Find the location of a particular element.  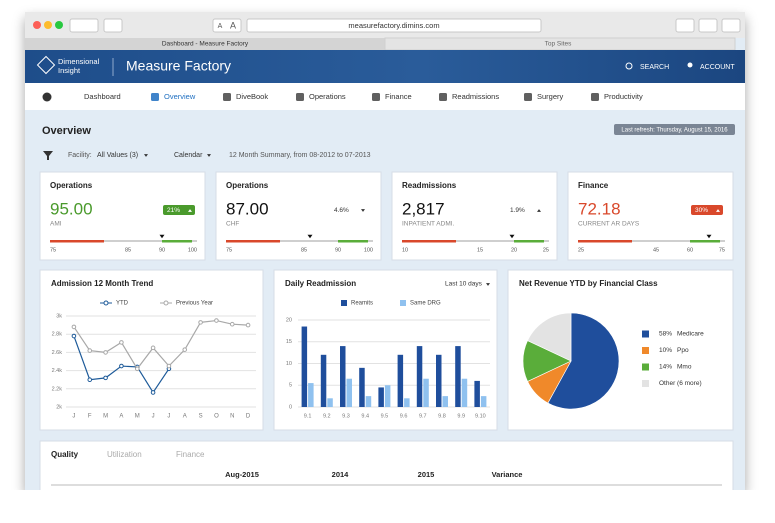

table-tab: Utilization is located at coordinates (124, 454).